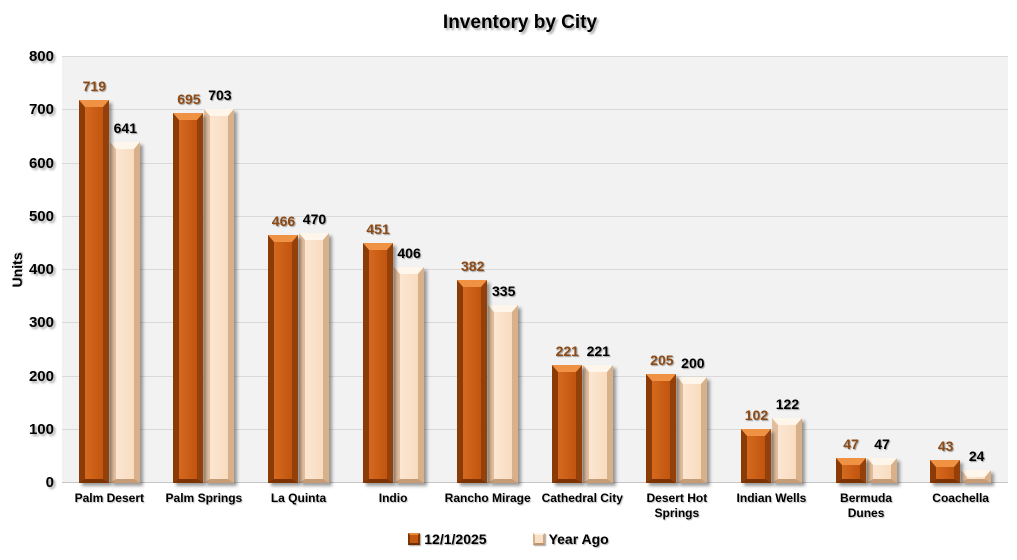  What do you see at coordinates (851, 444) in the screenshot?
I see `value-label-series-0: 47` at bounding box center [851, 444].